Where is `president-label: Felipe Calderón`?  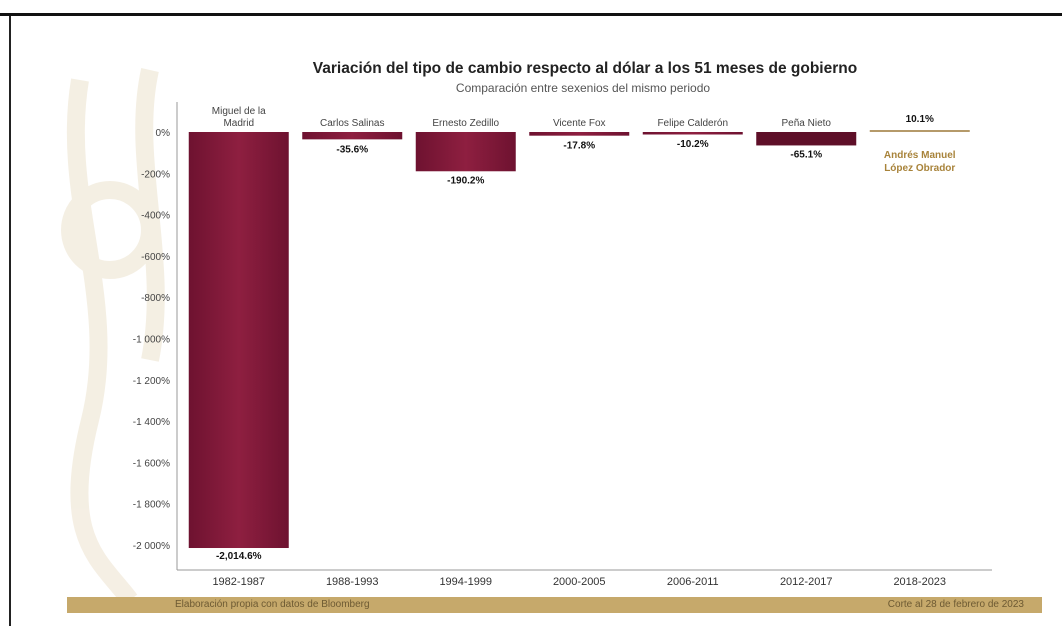 president-label: Felipe Calderón is located at coordinates (692, 123).